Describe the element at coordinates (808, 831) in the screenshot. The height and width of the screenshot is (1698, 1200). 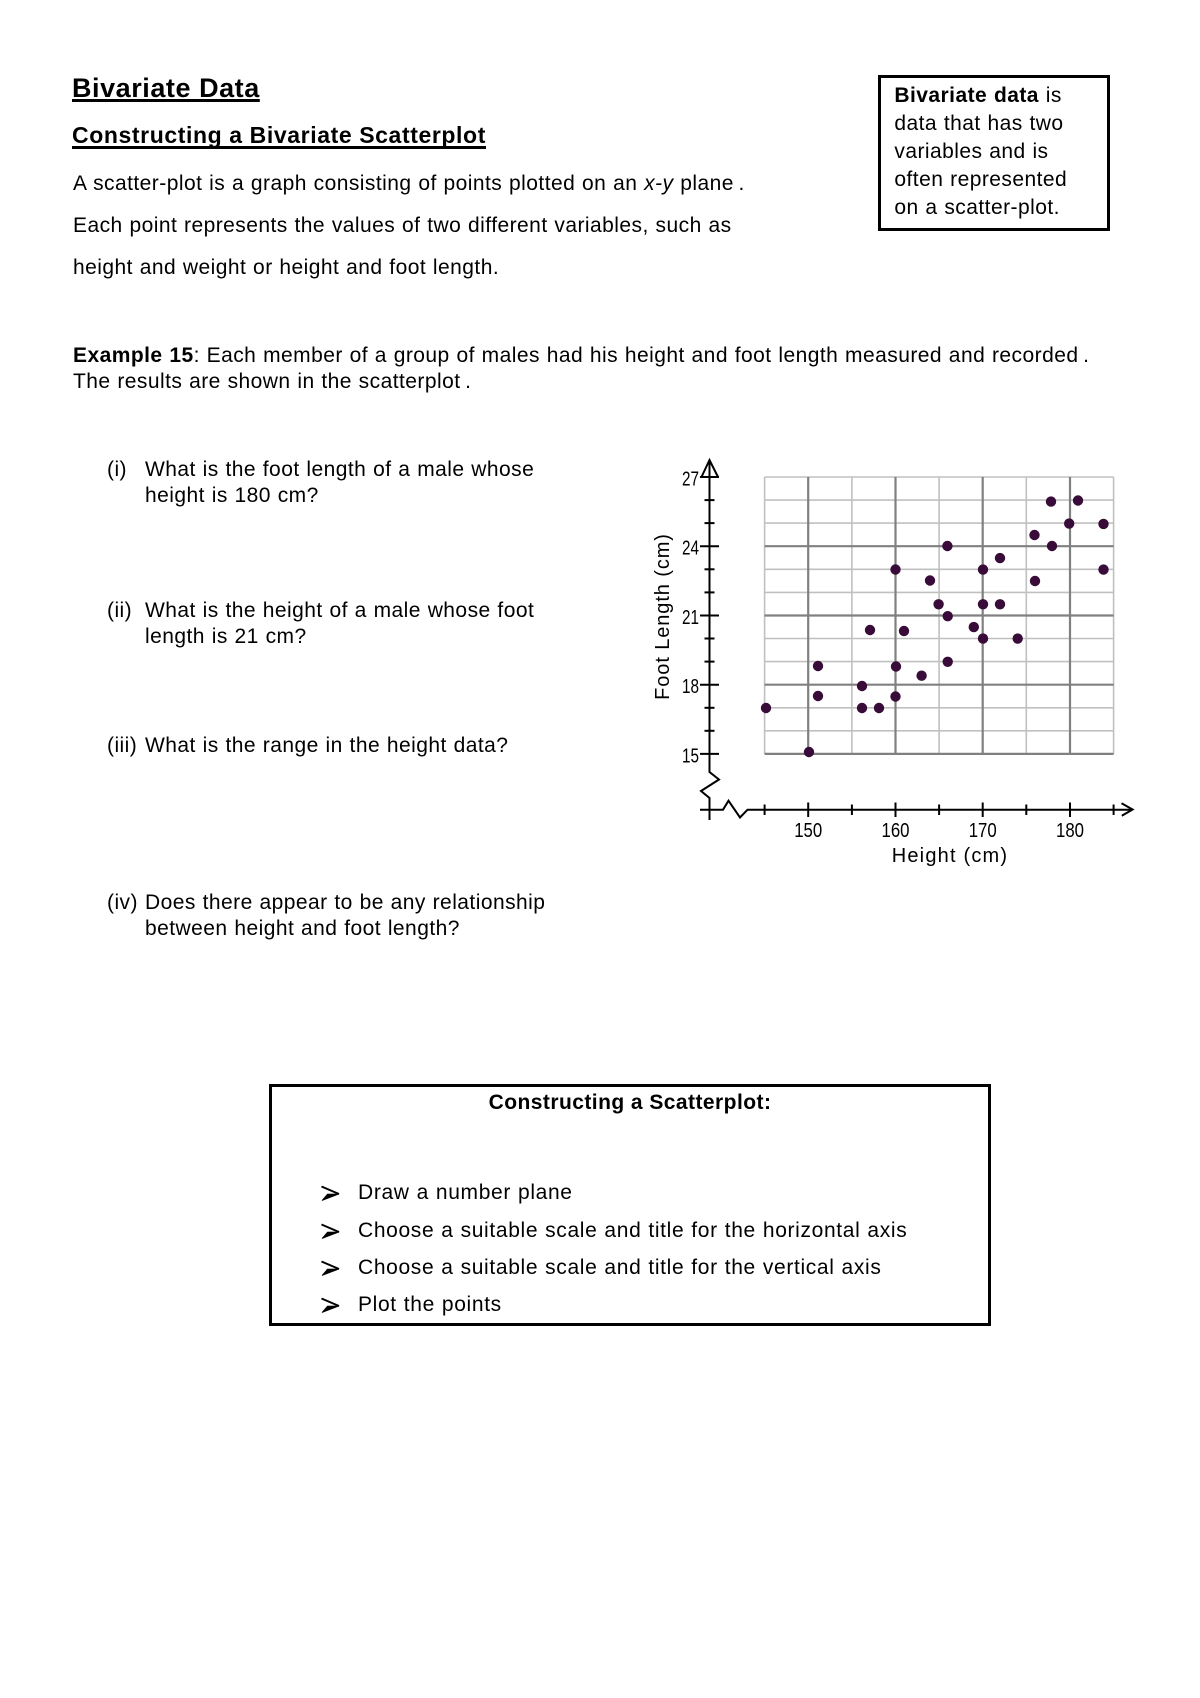
I see `svg-text: 150` at that location.